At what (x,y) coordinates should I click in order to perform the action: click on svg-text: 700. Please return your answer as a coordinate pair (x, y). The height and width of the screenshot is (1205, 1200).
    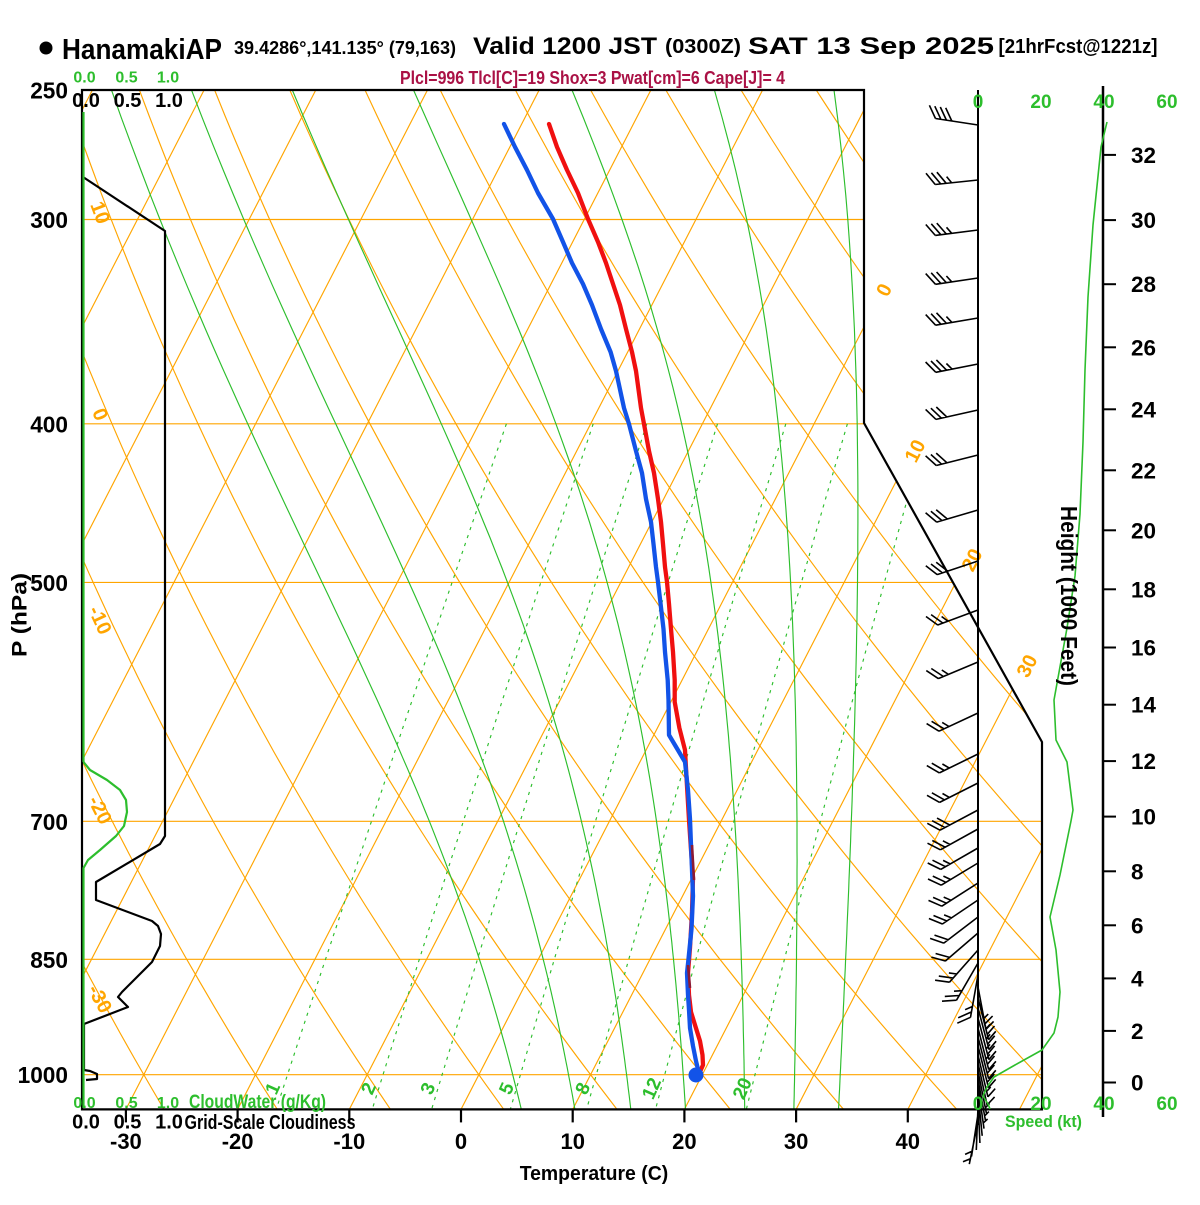
    Looking at the image, I should click on (49, 822).